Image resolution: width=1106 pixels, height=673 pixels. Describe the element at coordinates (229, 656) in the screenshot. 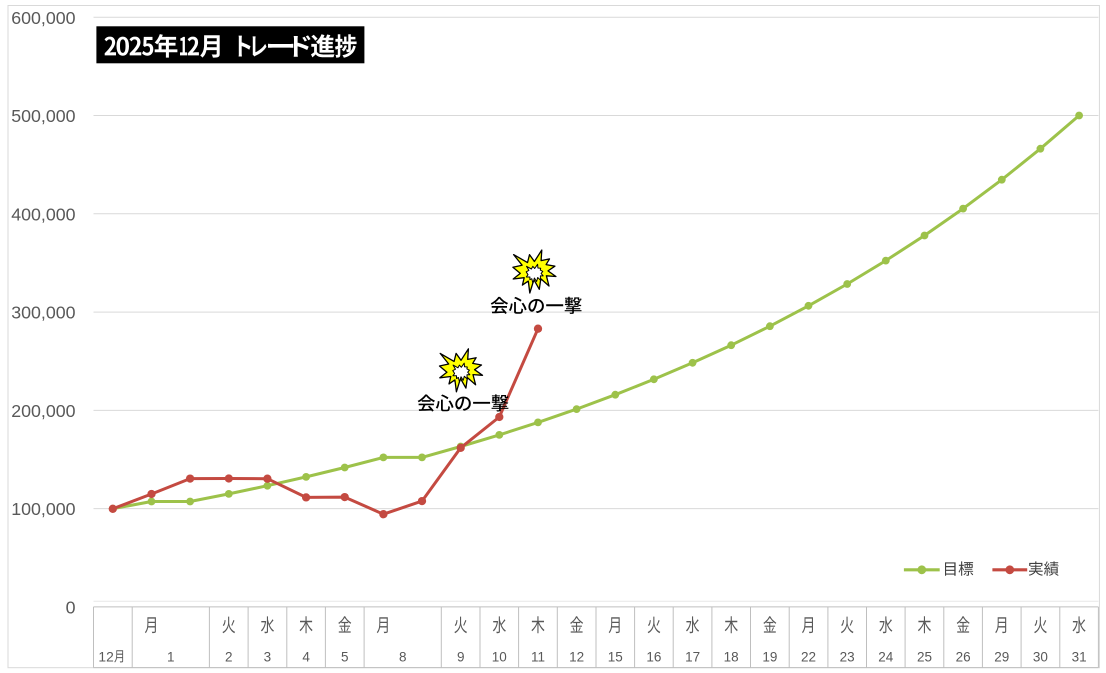

I see `svg-text: 2` at that location.